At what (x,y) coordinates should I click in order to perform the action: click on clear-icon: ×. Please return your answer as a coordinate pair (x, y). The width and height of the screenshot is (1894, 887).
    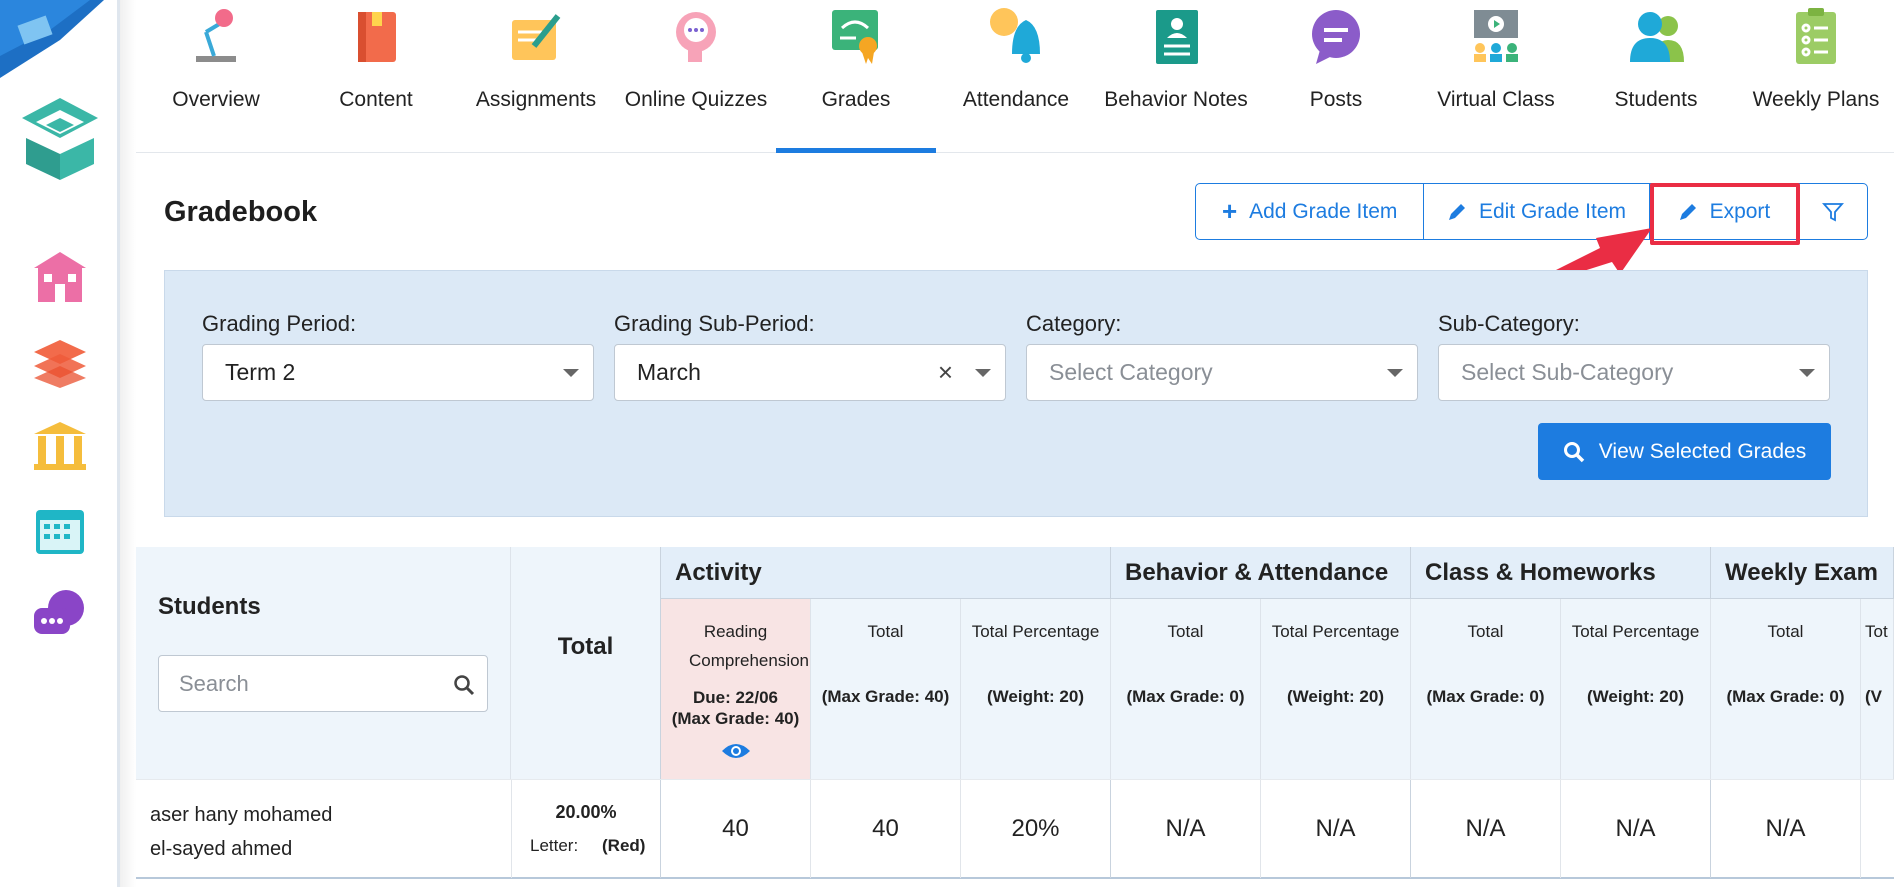
    Looking at the image, I should click on (945, 372).